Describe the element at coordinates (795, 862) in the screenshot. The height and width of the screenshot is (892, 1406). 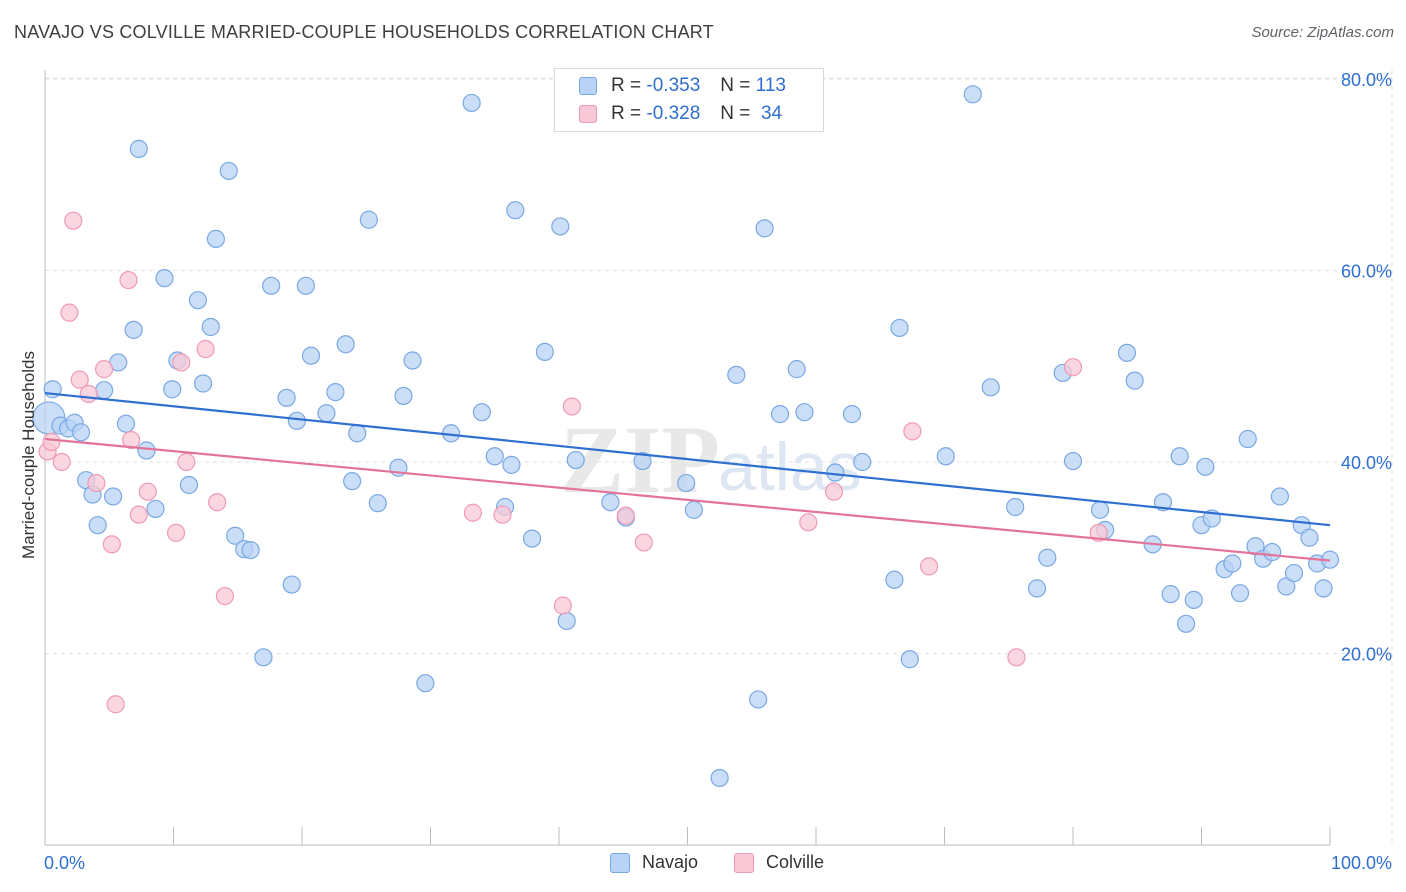
I see `colville-legend-label: Colville` at that location.